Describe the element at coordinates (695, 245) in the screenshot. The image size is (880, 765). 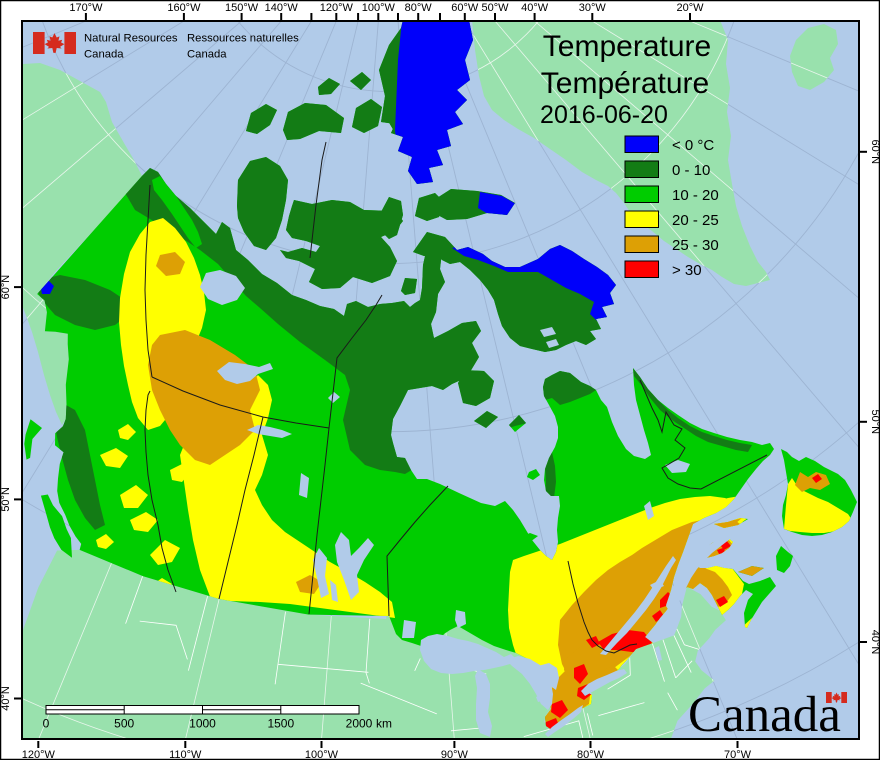
I see `svg-text: 25 - 30` at that location.